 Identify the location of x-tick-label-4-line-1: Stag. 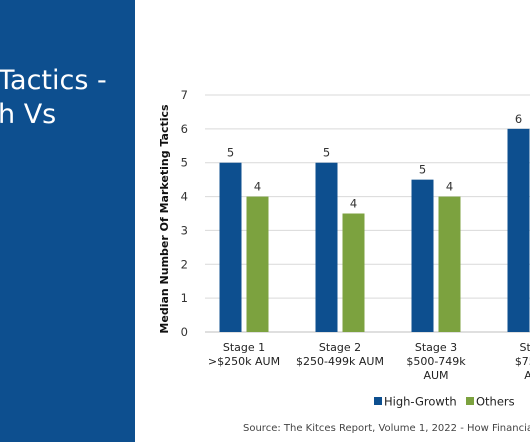
(524, 347).